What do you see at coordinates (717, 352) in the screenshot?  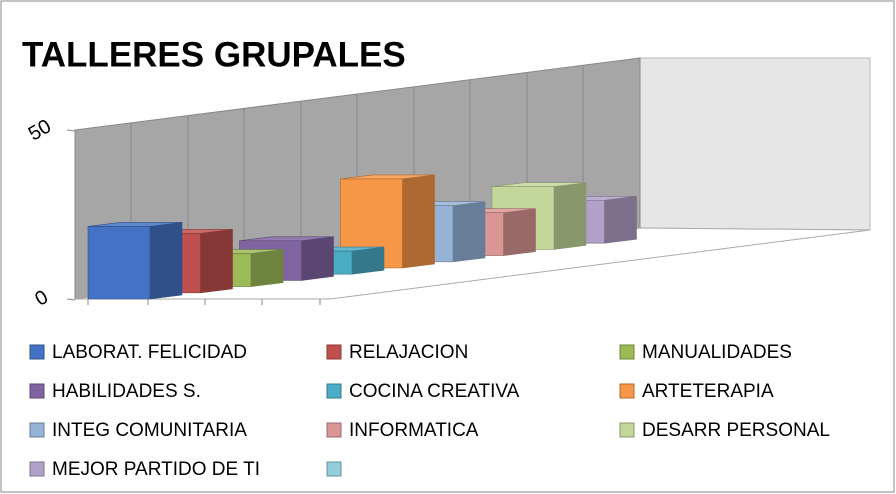 I see `legend-label: MANUALIDADES` at bounding box center [717, 352].